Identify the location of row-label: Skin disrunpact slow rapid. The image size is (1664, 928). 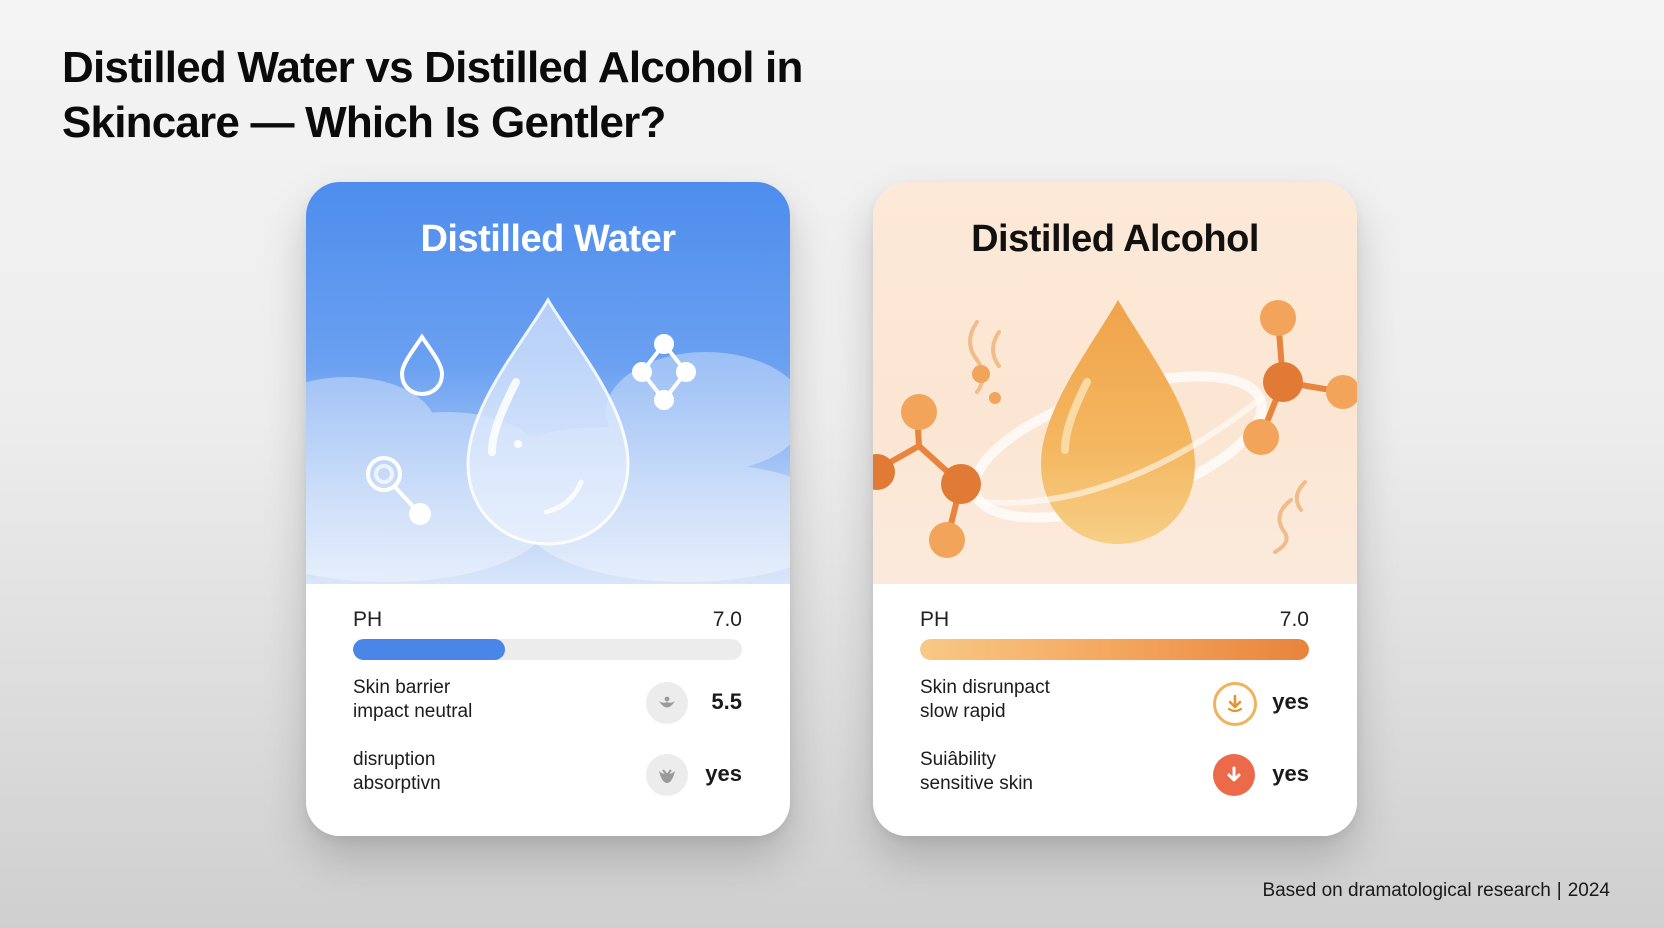
(985, 699).